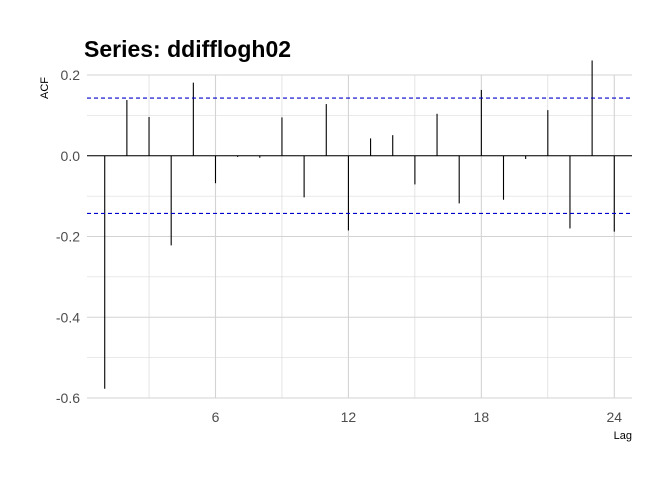  What do you see at coordinates (216, 417) in the screenshot?
I see `x-tick-label: 6` at bounding box center [216, 417].